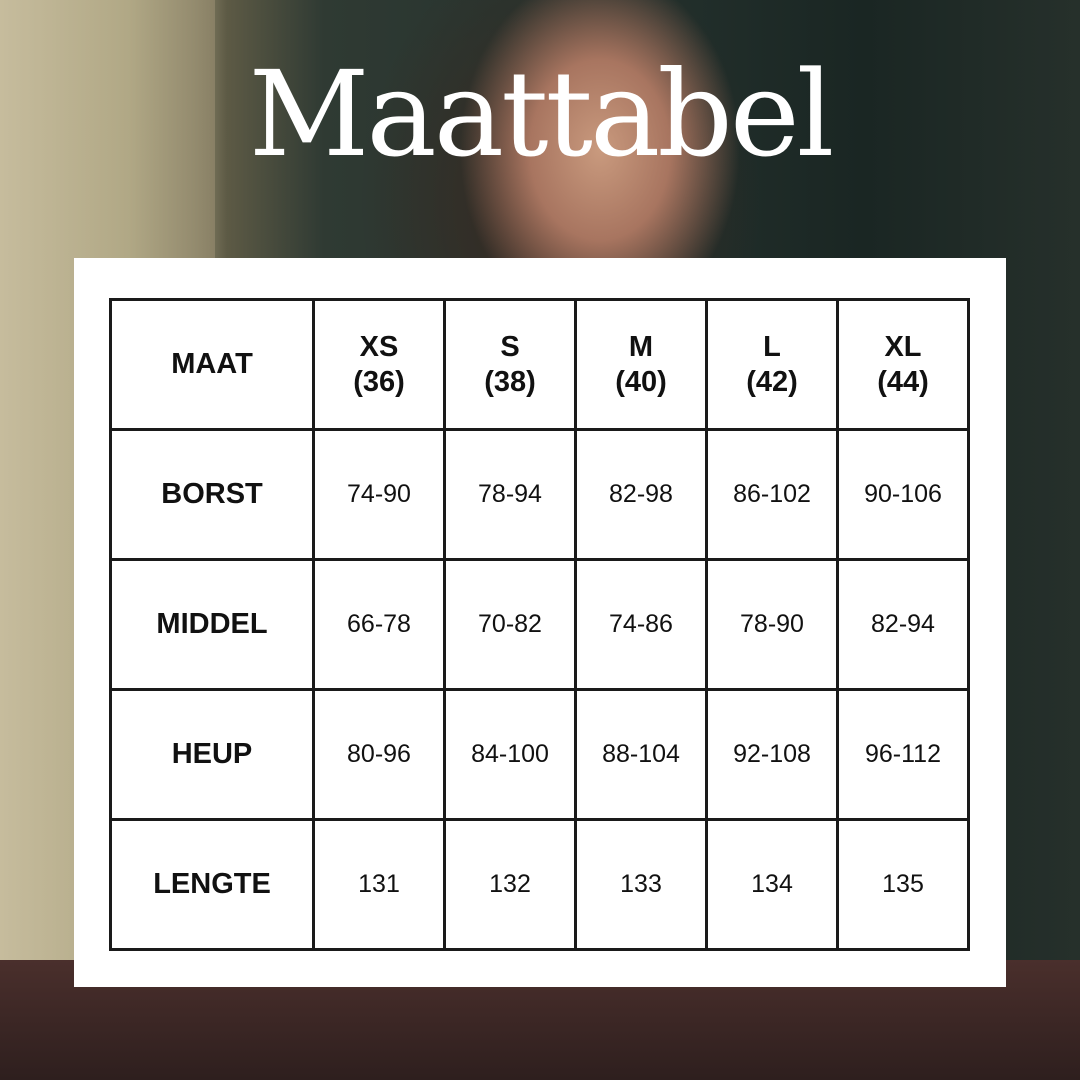  I want to click on size-header-cell: XL (44), so click(903, 364).